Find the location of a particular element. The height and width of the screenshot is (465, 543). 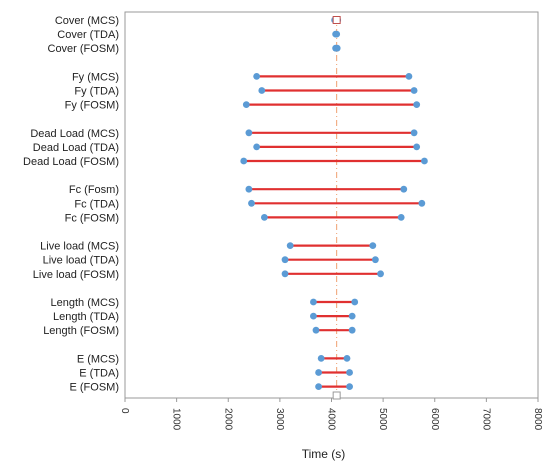

x-tick-label: 4000 is located at coordinates (331, 419).